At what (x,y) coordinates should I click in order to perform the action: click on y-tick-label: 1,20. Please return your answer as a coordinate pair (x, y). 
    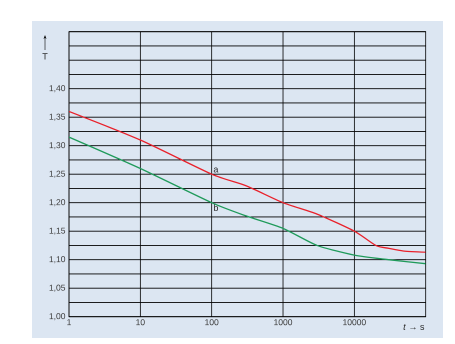
    Looking at the image, I should click on (58, 202).